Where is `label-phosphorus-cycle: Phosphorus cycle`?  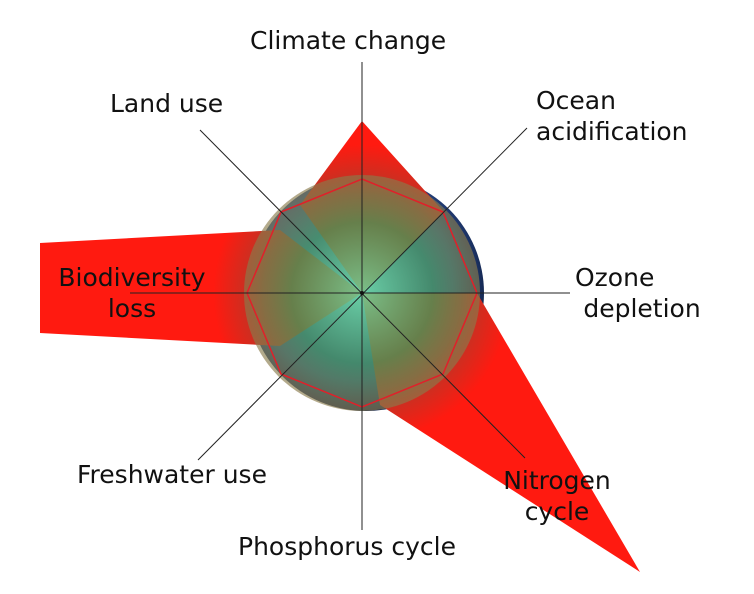 label-phosphorus-cycle: Phosphorus cycle is located at coordinates (347, 546).